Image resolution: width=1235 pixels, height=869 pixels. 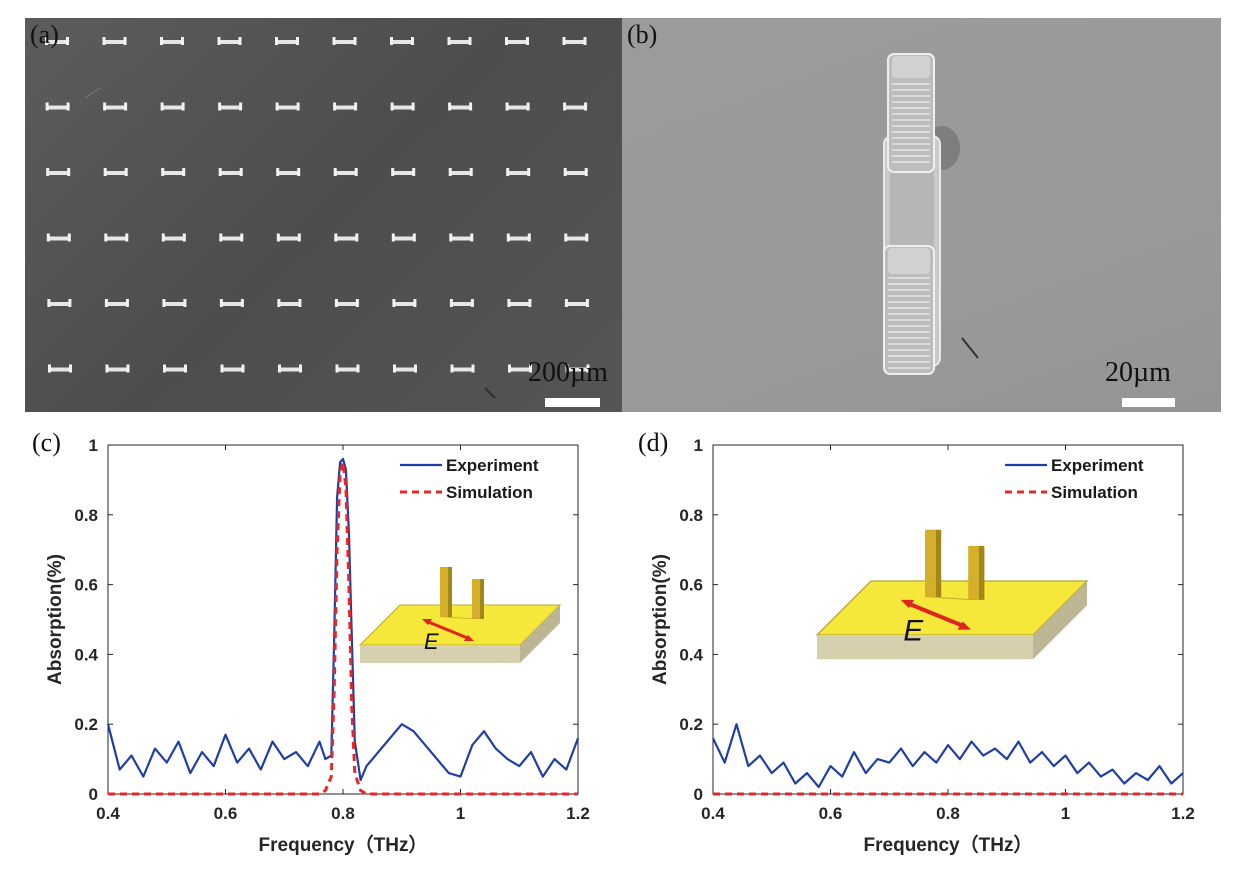 I want to click on series-line-simulation, so click(x=343, y=628).